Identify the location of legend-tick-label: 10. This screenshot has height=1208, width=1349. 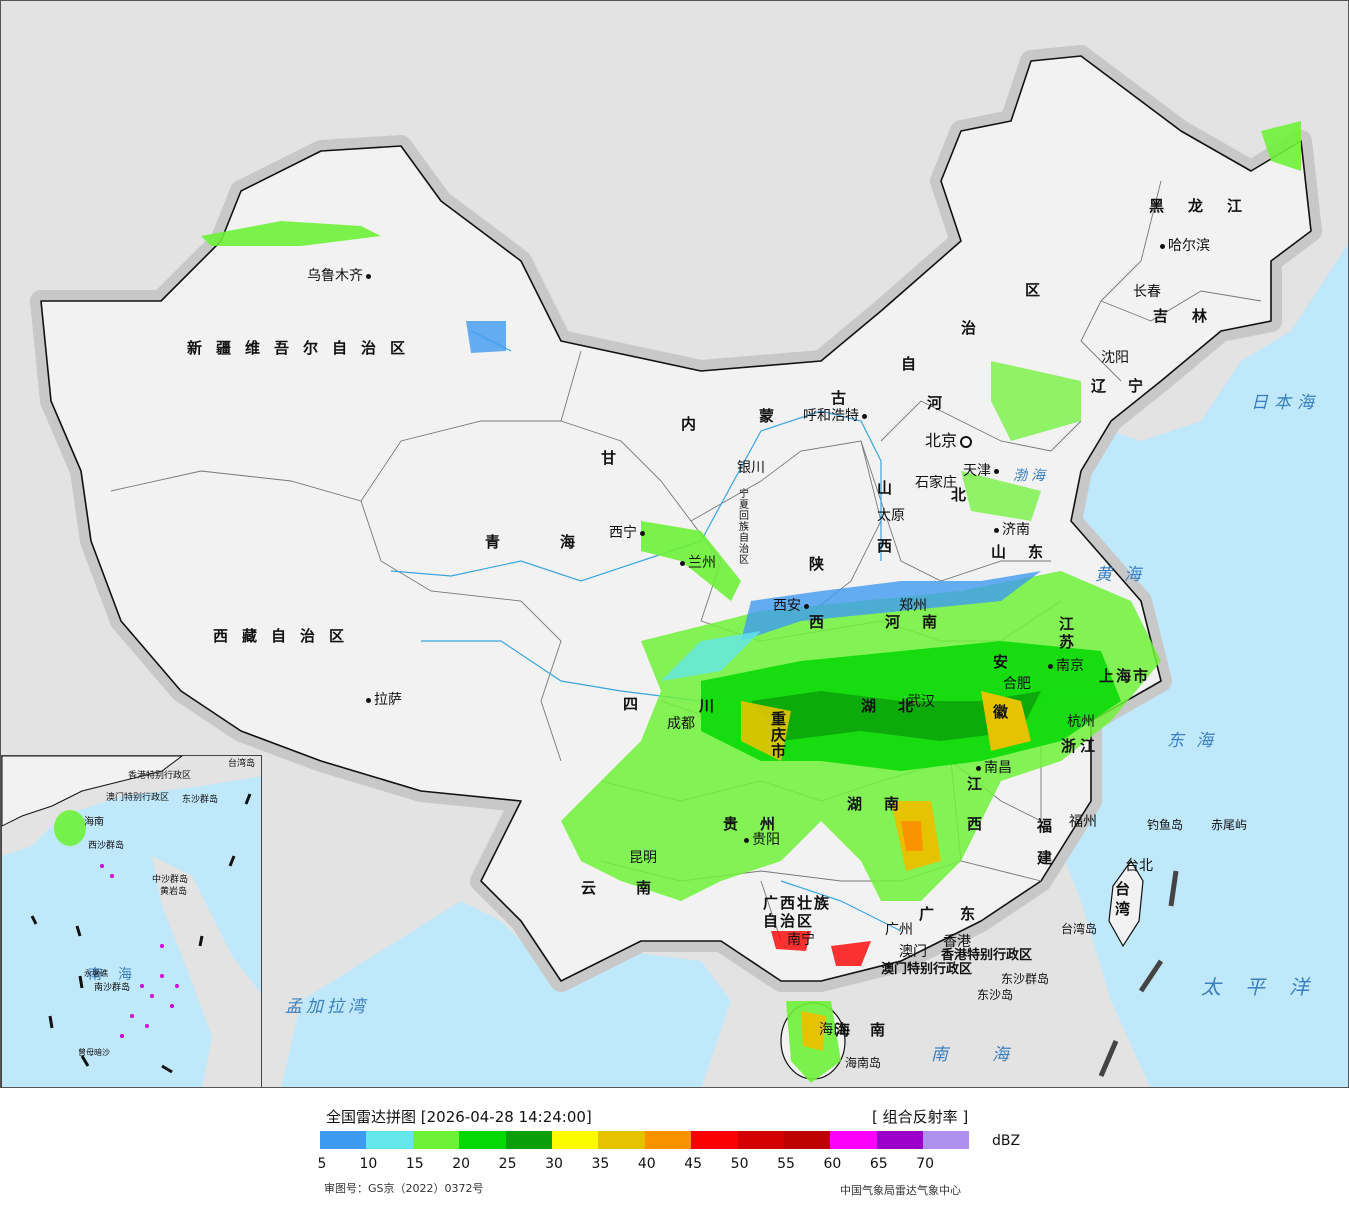
(368, 1164).